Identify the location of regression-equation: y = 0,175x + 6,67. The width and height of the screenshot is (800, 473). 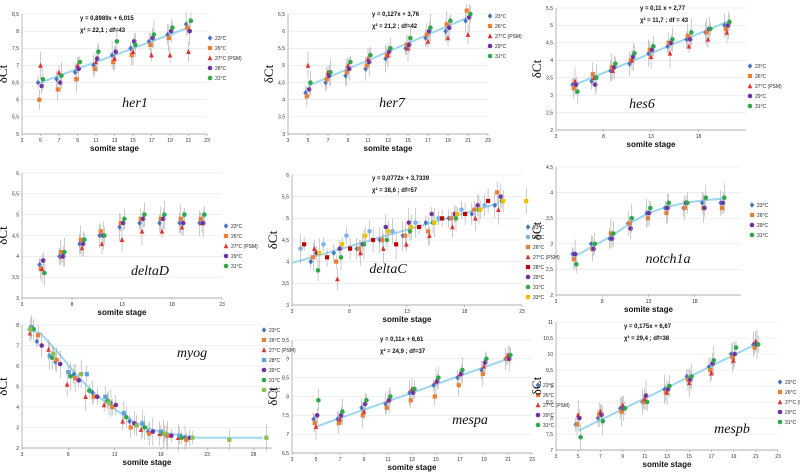
(648, 327).